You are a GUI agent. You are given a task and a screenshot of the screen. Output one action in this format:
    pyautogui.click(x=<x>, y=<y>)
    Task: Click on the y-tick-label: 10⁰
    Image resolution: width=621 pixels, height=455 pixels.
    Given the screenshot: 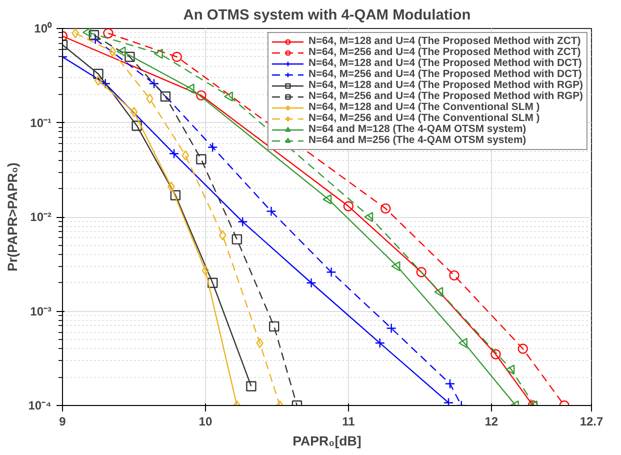 What is the action you would take?
    pyautogui.click(x=43, y=29)
    